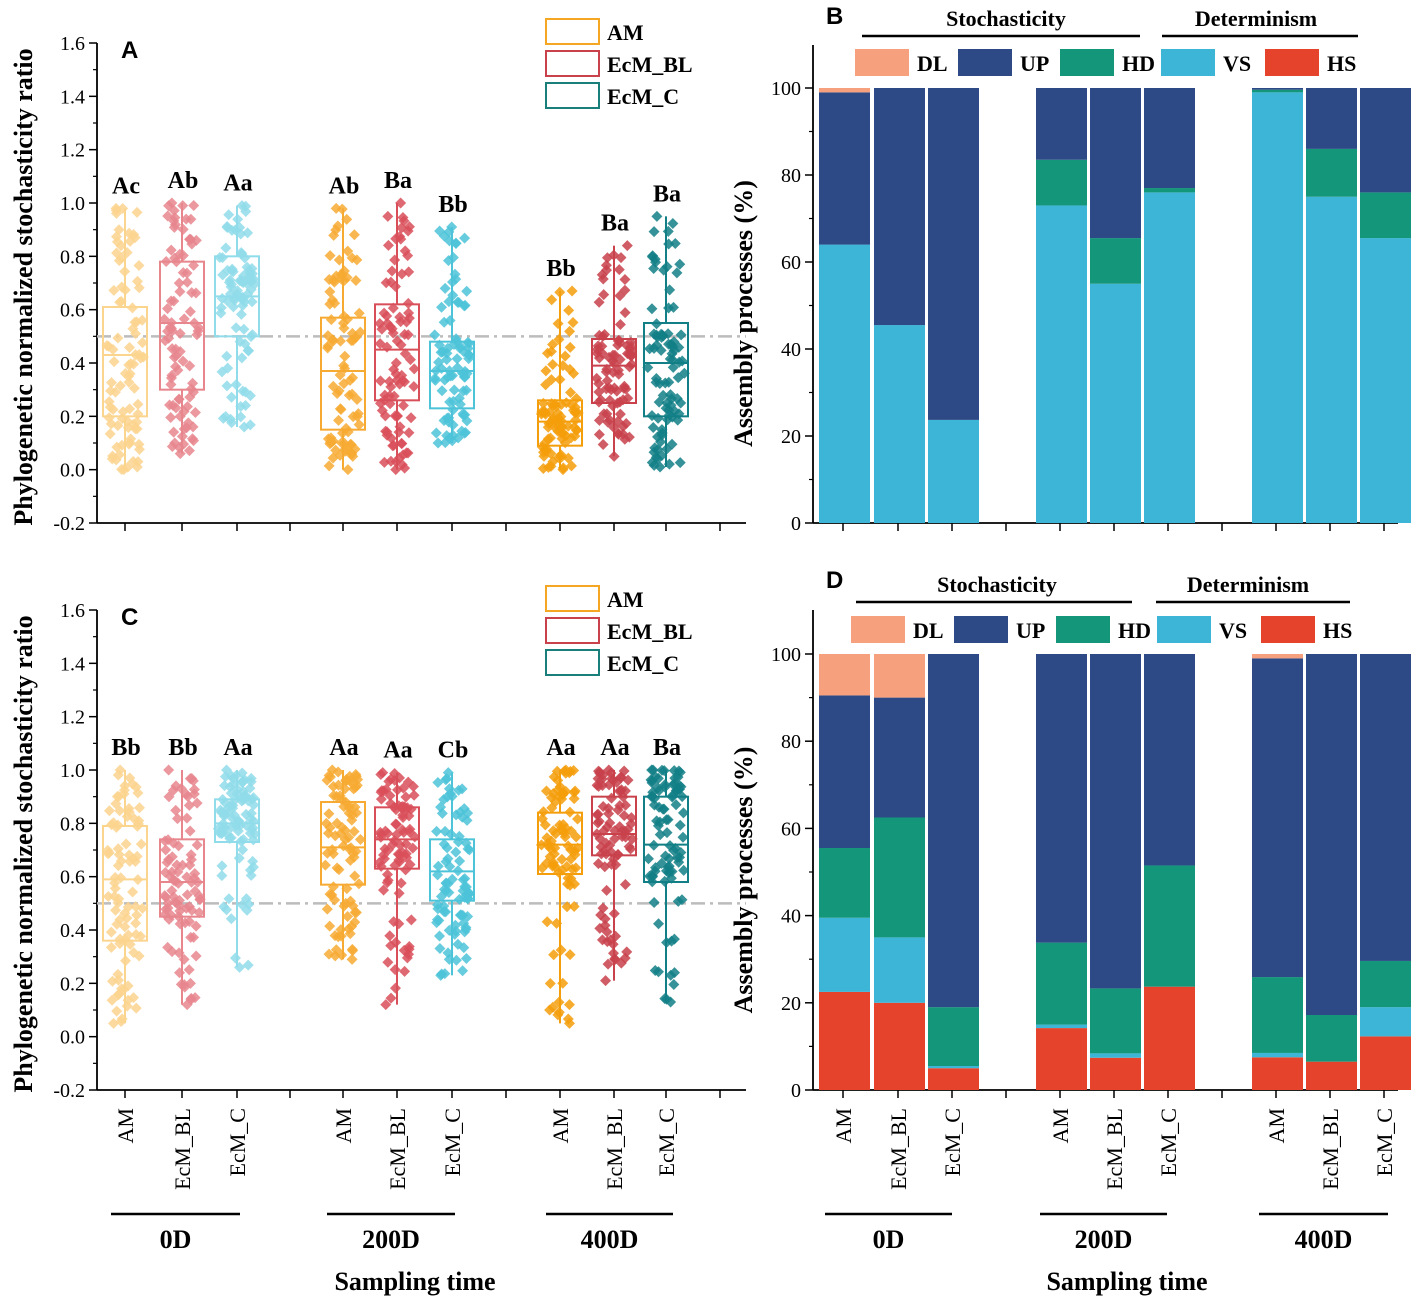  What do you see at coordinates (791, 1004) in the screenshot?
I see `y-tick-label: 20` at bounding box center [791, 1004].